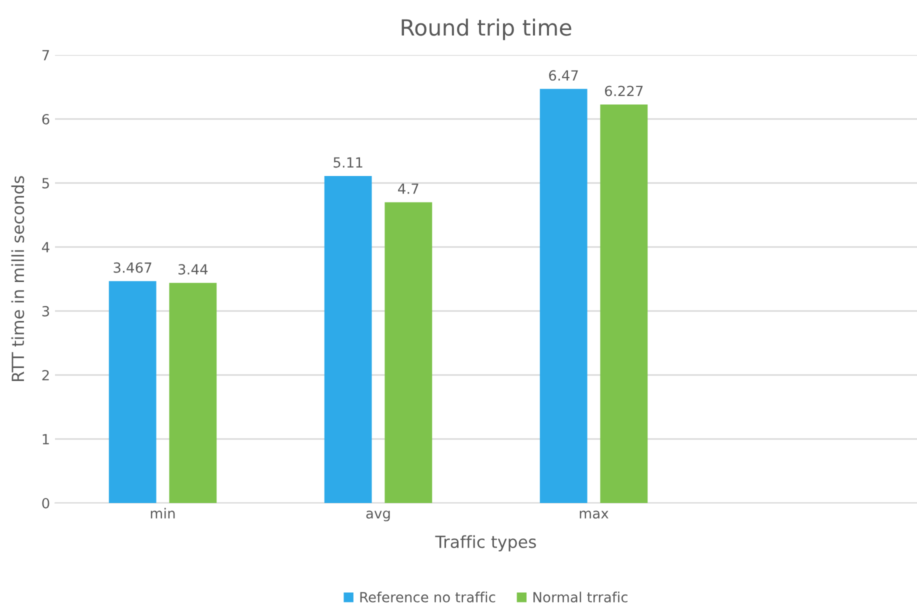  What do you see at coordinates (563, 75) in the screenshot?
I see `data-label: 6.47` at bounding box center [563, 75].